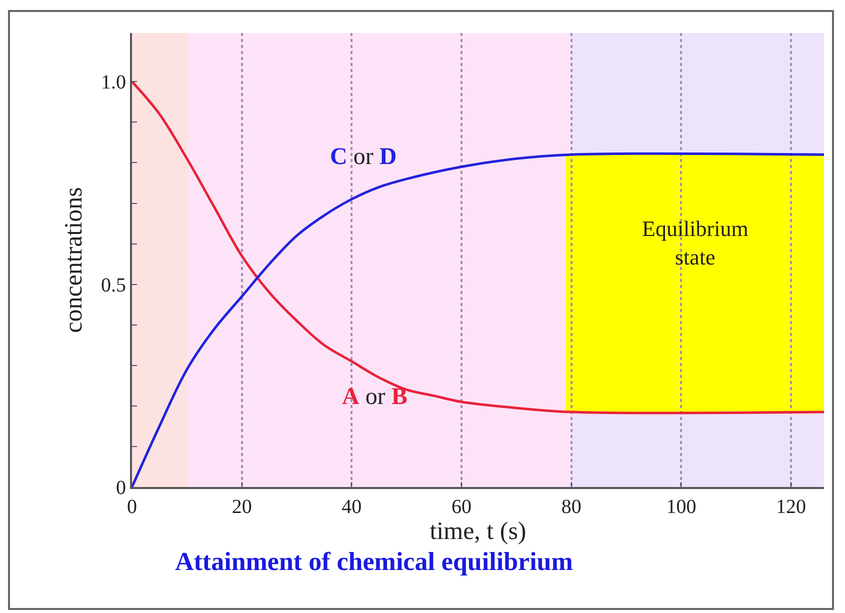 This screenshot has width=845, height=613. What do you see at coordinates (352, 507) in the screenshot?
I see `x-tick-label: 40` at bounding box center [352, 507].